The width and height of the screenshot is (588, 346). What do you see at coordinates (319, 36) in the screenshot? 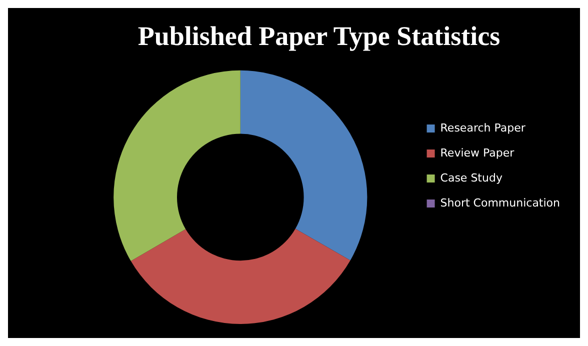
I see `chart-title: Published Paper Type Statistics` at bounding box center [319, 36].